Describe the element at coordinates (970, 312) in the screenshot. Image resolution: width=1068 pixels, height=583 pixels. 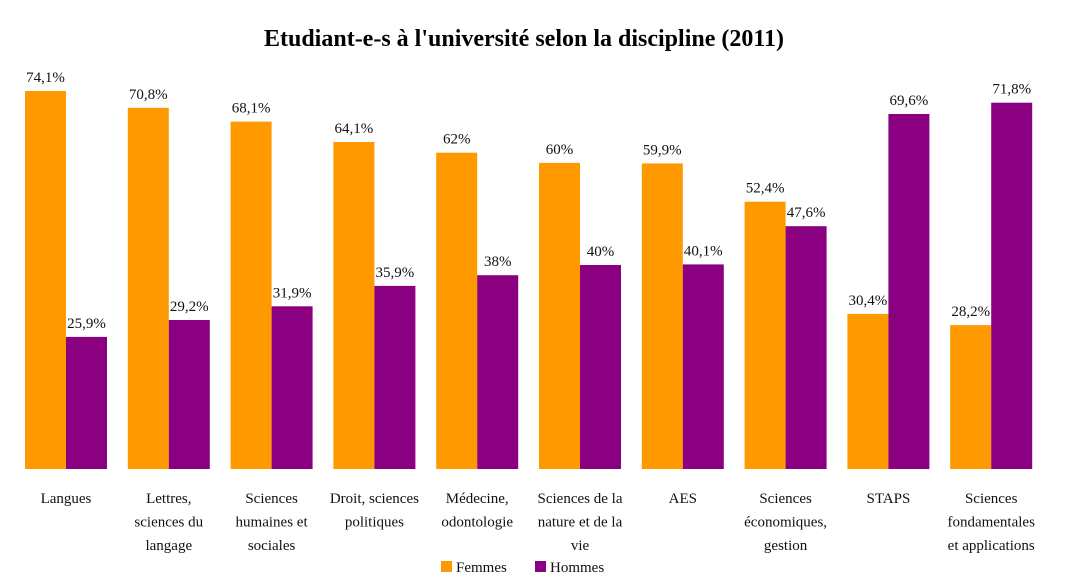
I see `data-label-femmes-9: 28,2%` at that location.